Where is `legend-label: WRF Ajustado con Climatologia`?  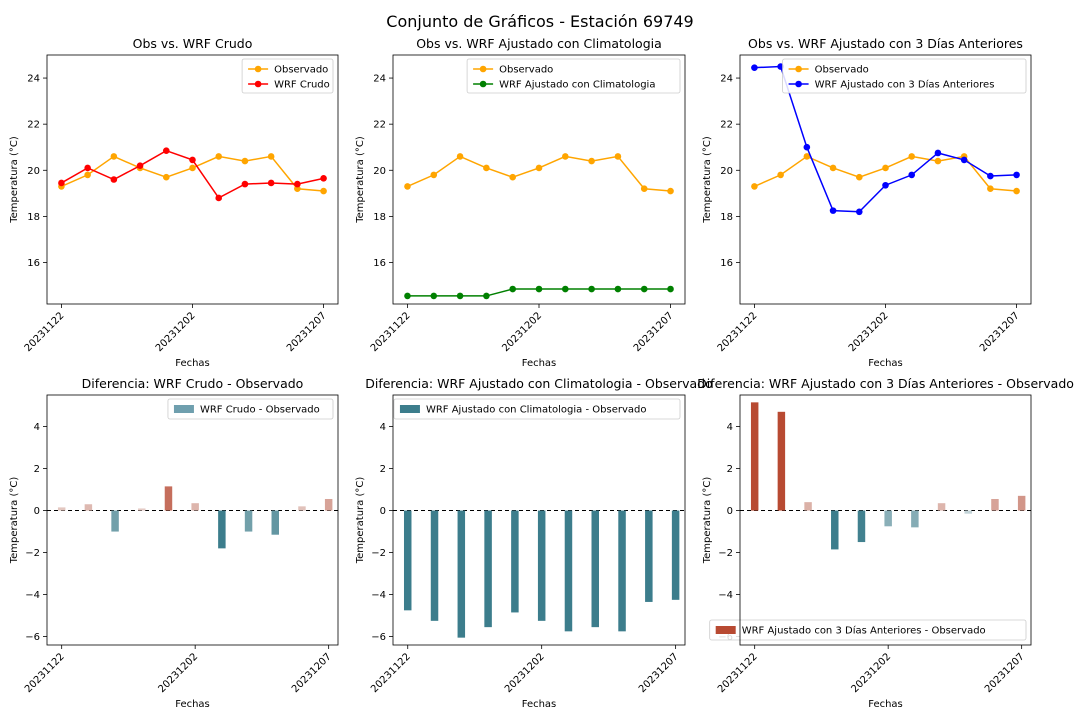 legend-label: WRF Ajustado con Climatologia is located at coordinates (577, 85).